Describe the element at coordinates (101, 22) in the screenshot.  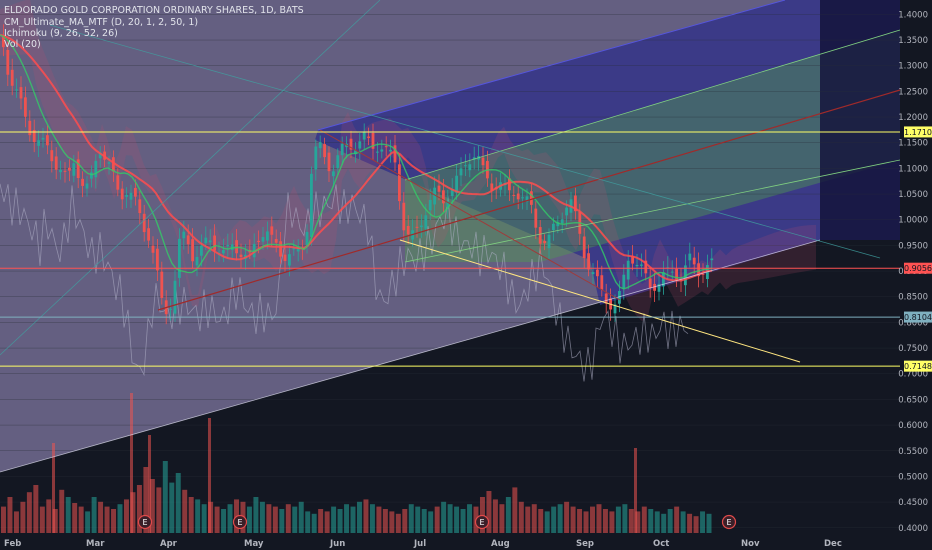
I see `indicator-ma: CM_Ultimate_MA_MTF (D, 20, 1, 2, 50, 1)` at that location.